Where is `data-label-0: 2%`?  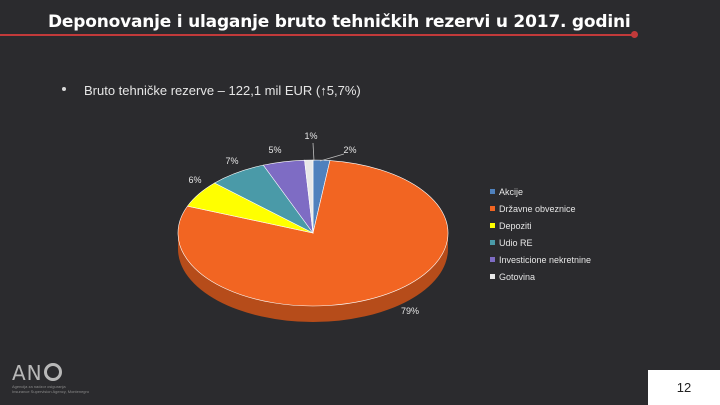 data-label-0: 2% is located at coordinates (349, 150).